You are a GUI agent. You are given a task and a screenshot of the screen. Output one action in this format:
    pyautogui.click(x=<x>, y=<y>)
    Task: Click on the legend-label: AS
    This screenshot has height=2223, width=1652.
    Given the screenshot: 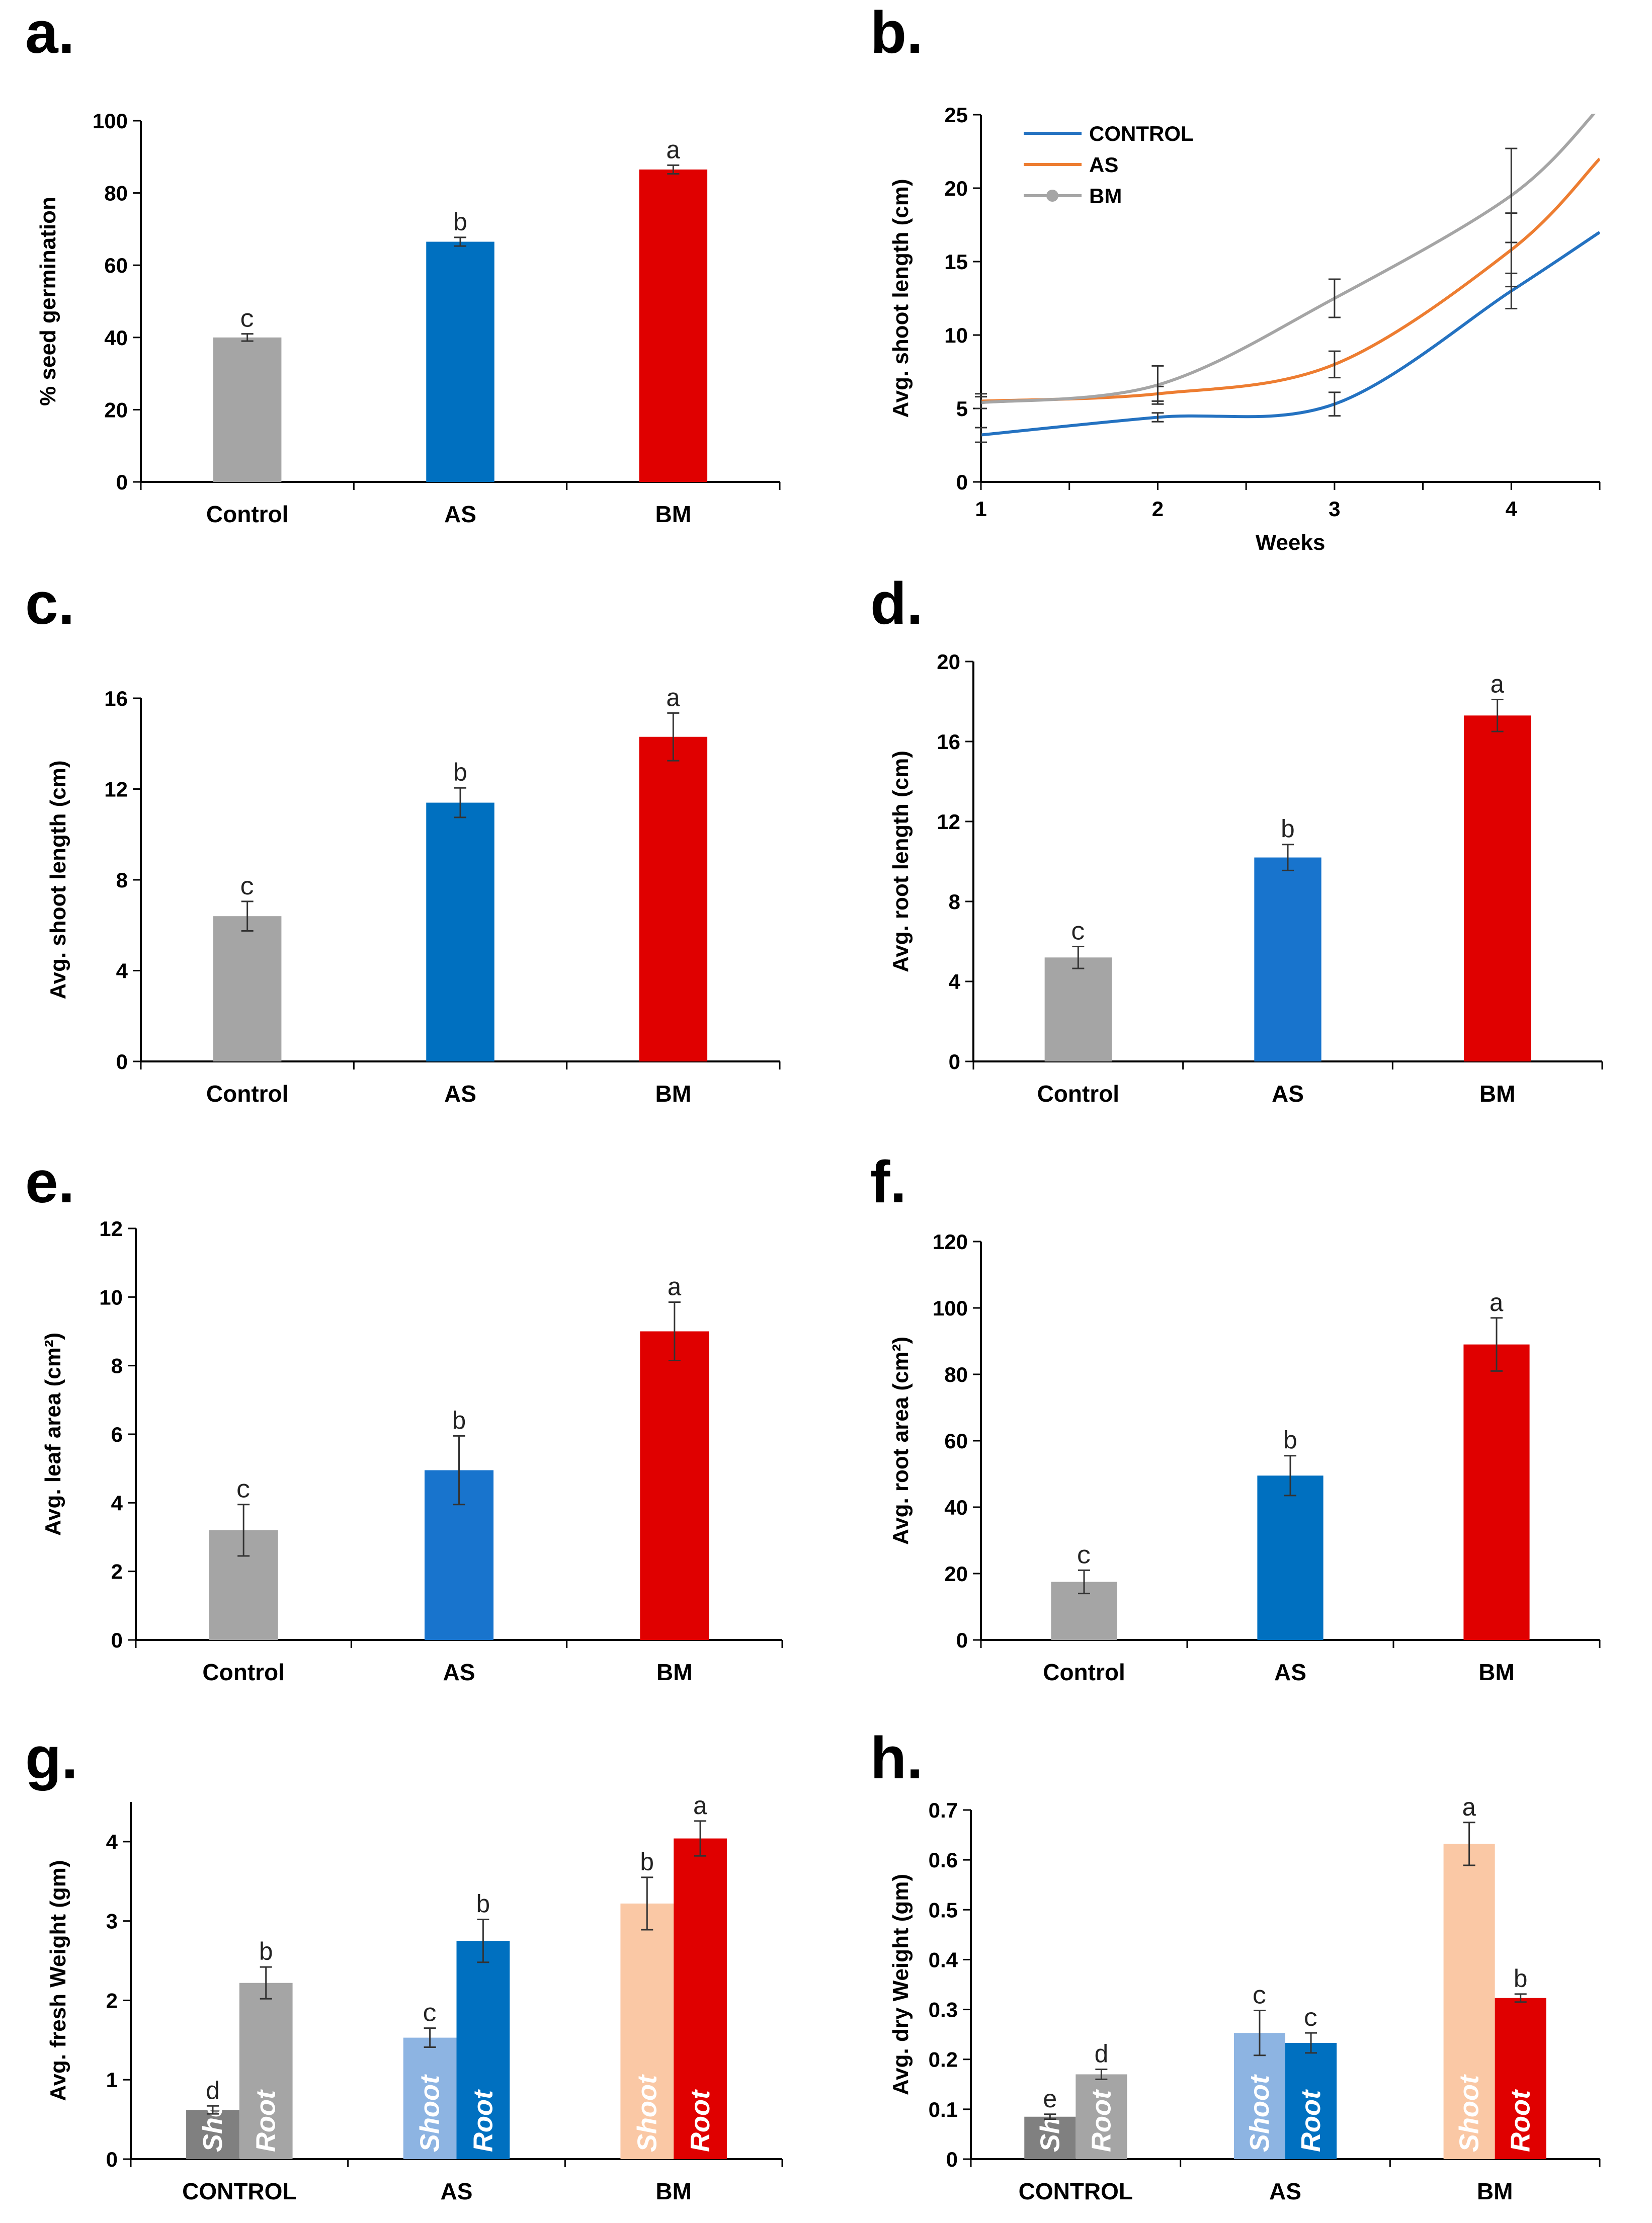 What is the action you would take?
    pyautogui.click(x=1103, y=165)
    